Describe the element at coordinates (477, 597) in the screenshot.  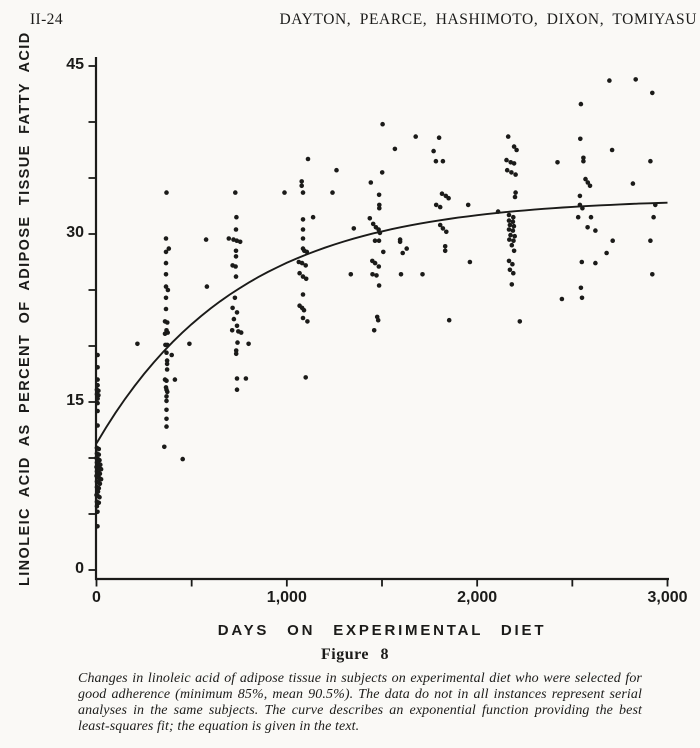
I see `x-tick-label: 2,000` at that location.